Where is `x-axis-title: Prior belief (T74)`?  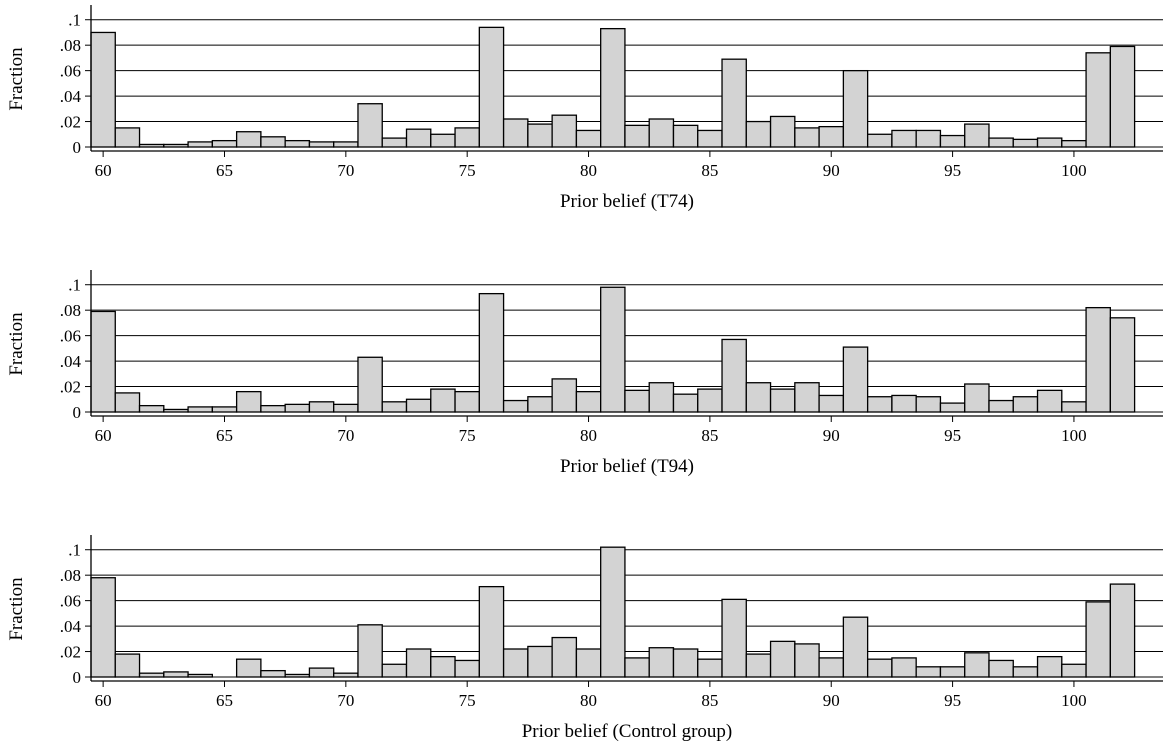 x-axis-title: Prior belief (T74) is located at coordinates (627, 201).